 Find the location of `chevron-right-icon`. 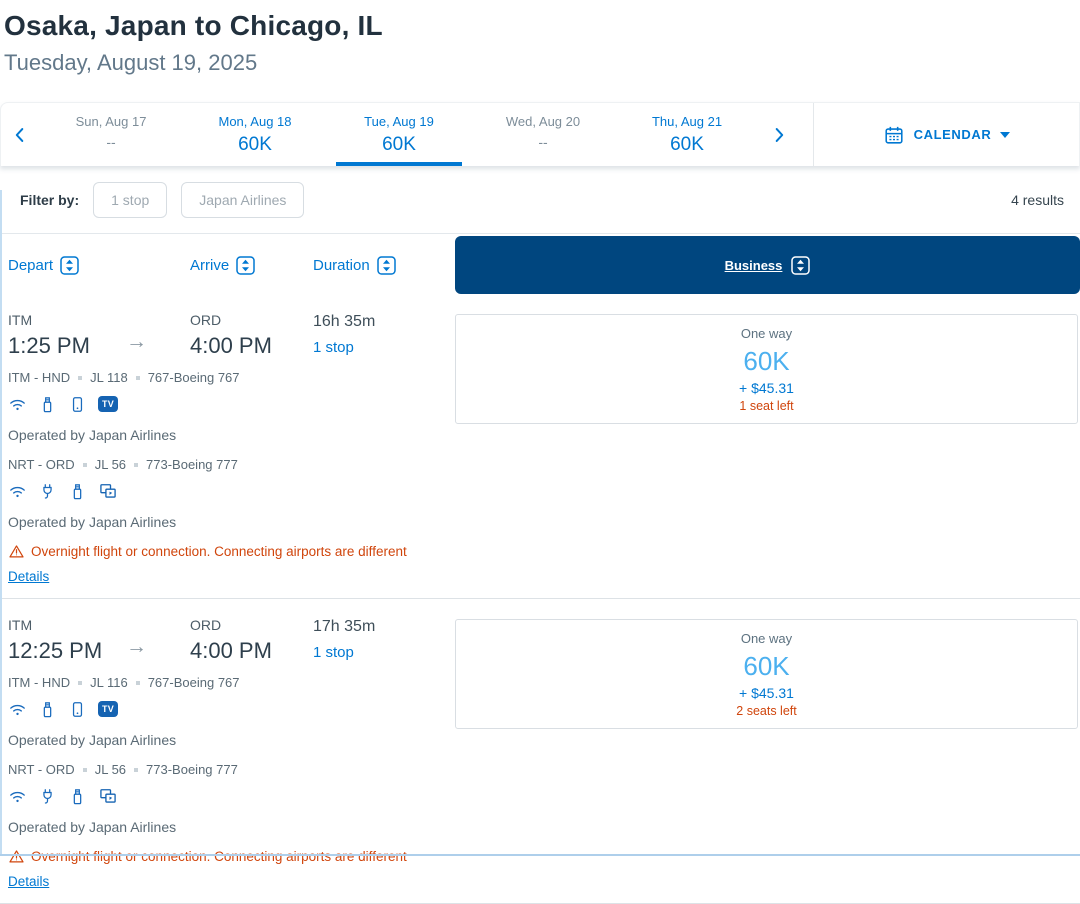

chevron-right-icon is located at coordinates (779, 135).